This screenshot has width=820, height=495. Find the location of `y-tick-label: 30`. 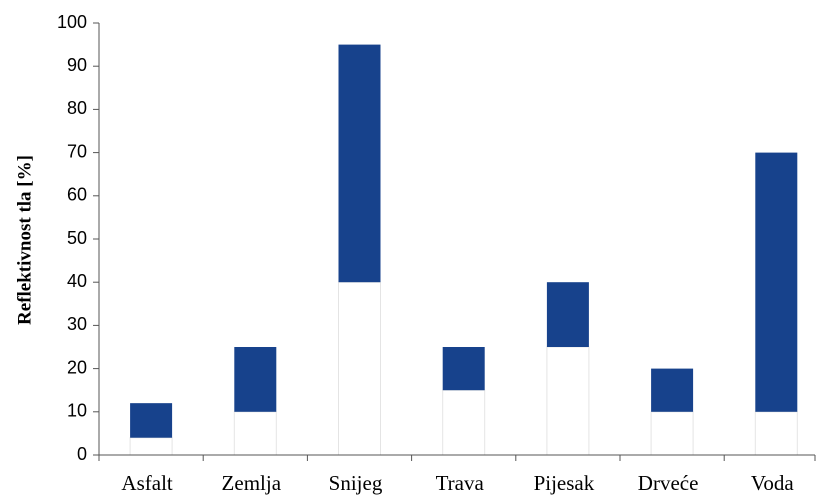

y-tick-label: 30 is located at coordinates (77, 324).